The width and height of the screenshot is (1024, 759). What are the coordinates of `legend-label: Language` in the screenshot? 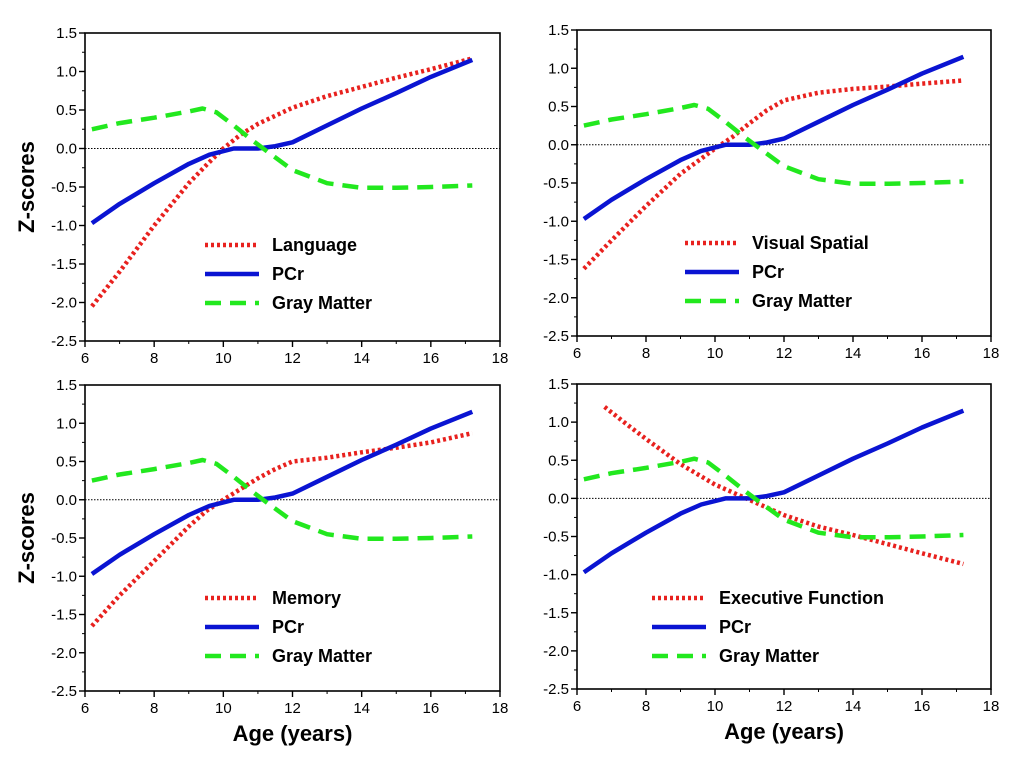 It's located at (314, 245).